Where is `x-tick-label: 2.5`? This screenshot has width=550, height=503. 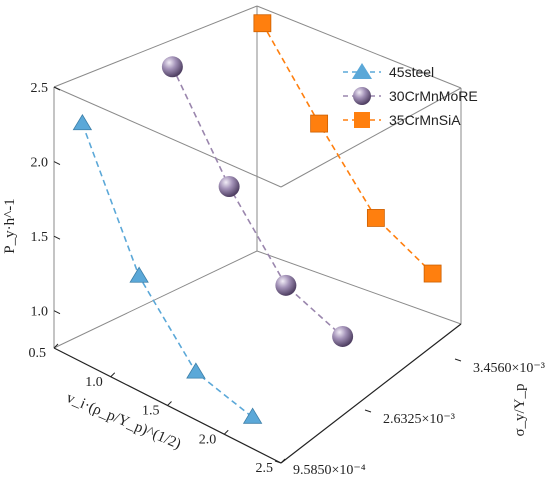 x-tick-label: 2.5 is located at coordinates (265, 468).